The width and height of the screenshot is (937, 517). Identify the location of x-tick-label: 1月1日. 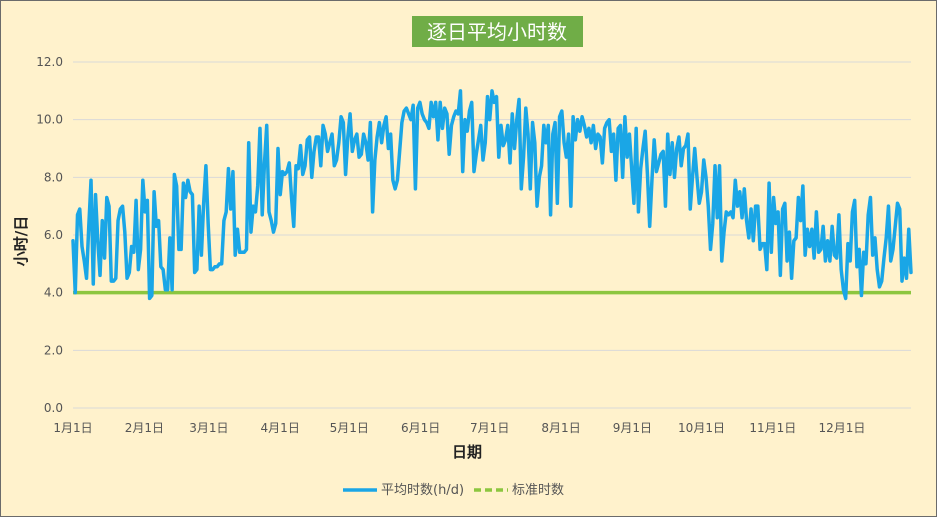
(72, 428).